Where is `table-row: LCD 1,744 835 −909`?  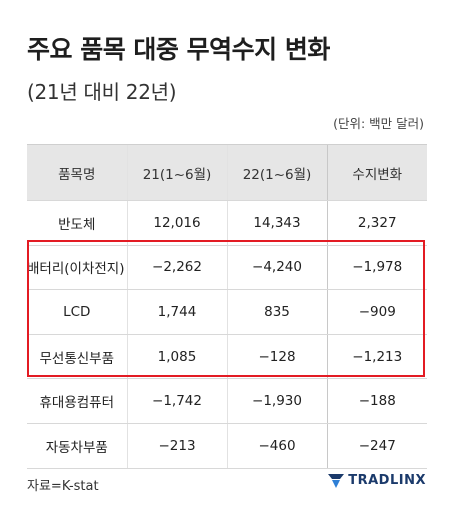
table-row: LCD 1,744 835 −909 is located at coordinates (227, 312).